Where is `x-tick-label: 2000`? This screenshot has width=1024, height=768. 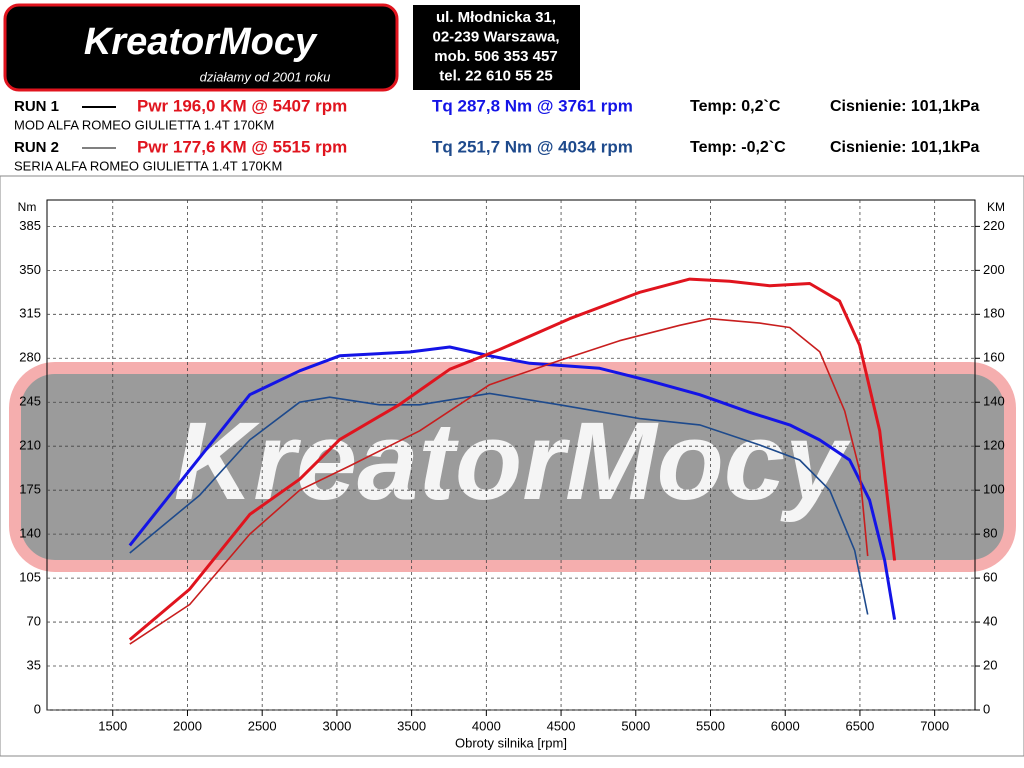
x-tick-label: 2000 is located at coordinates (187, 725).